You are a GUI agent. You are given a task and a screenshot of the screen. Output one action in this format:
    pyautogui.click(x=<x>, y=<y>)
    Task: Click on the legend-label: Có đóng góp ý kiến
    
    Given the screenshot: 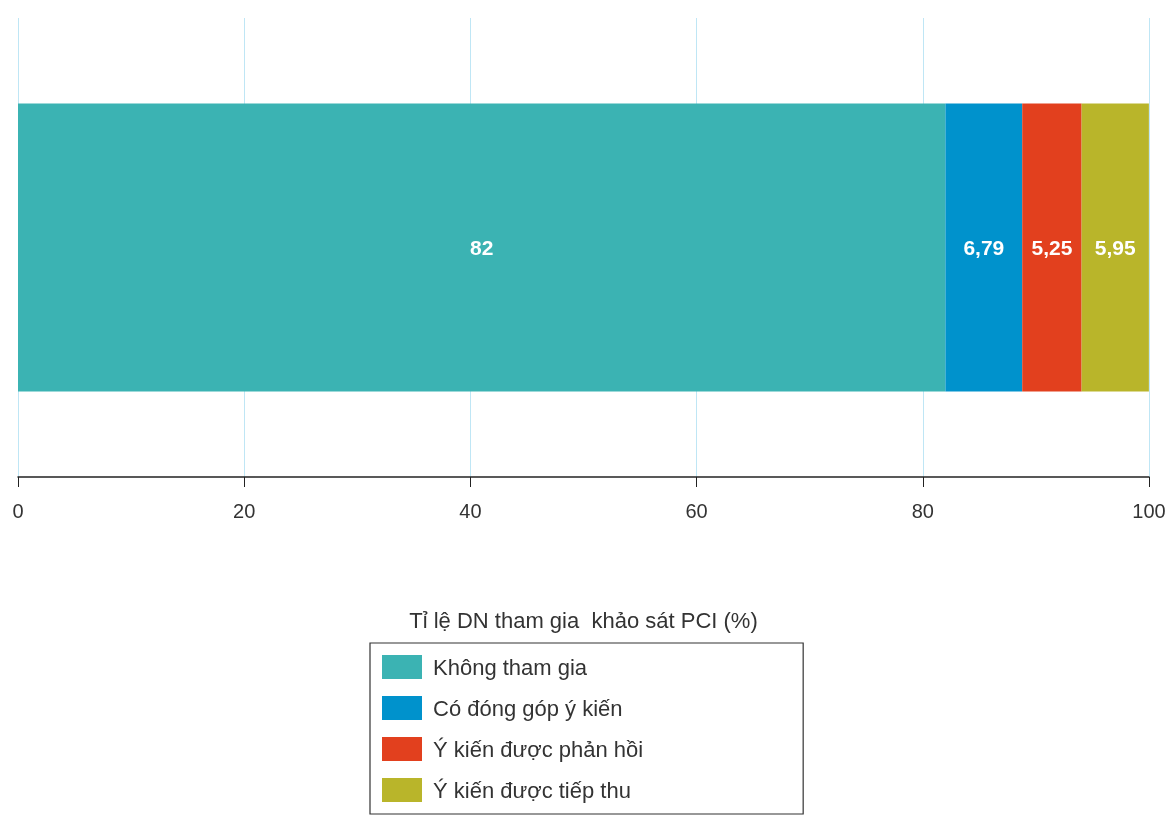 What is the action you would take?
    pyautogui.click(x=528, y=708)
    